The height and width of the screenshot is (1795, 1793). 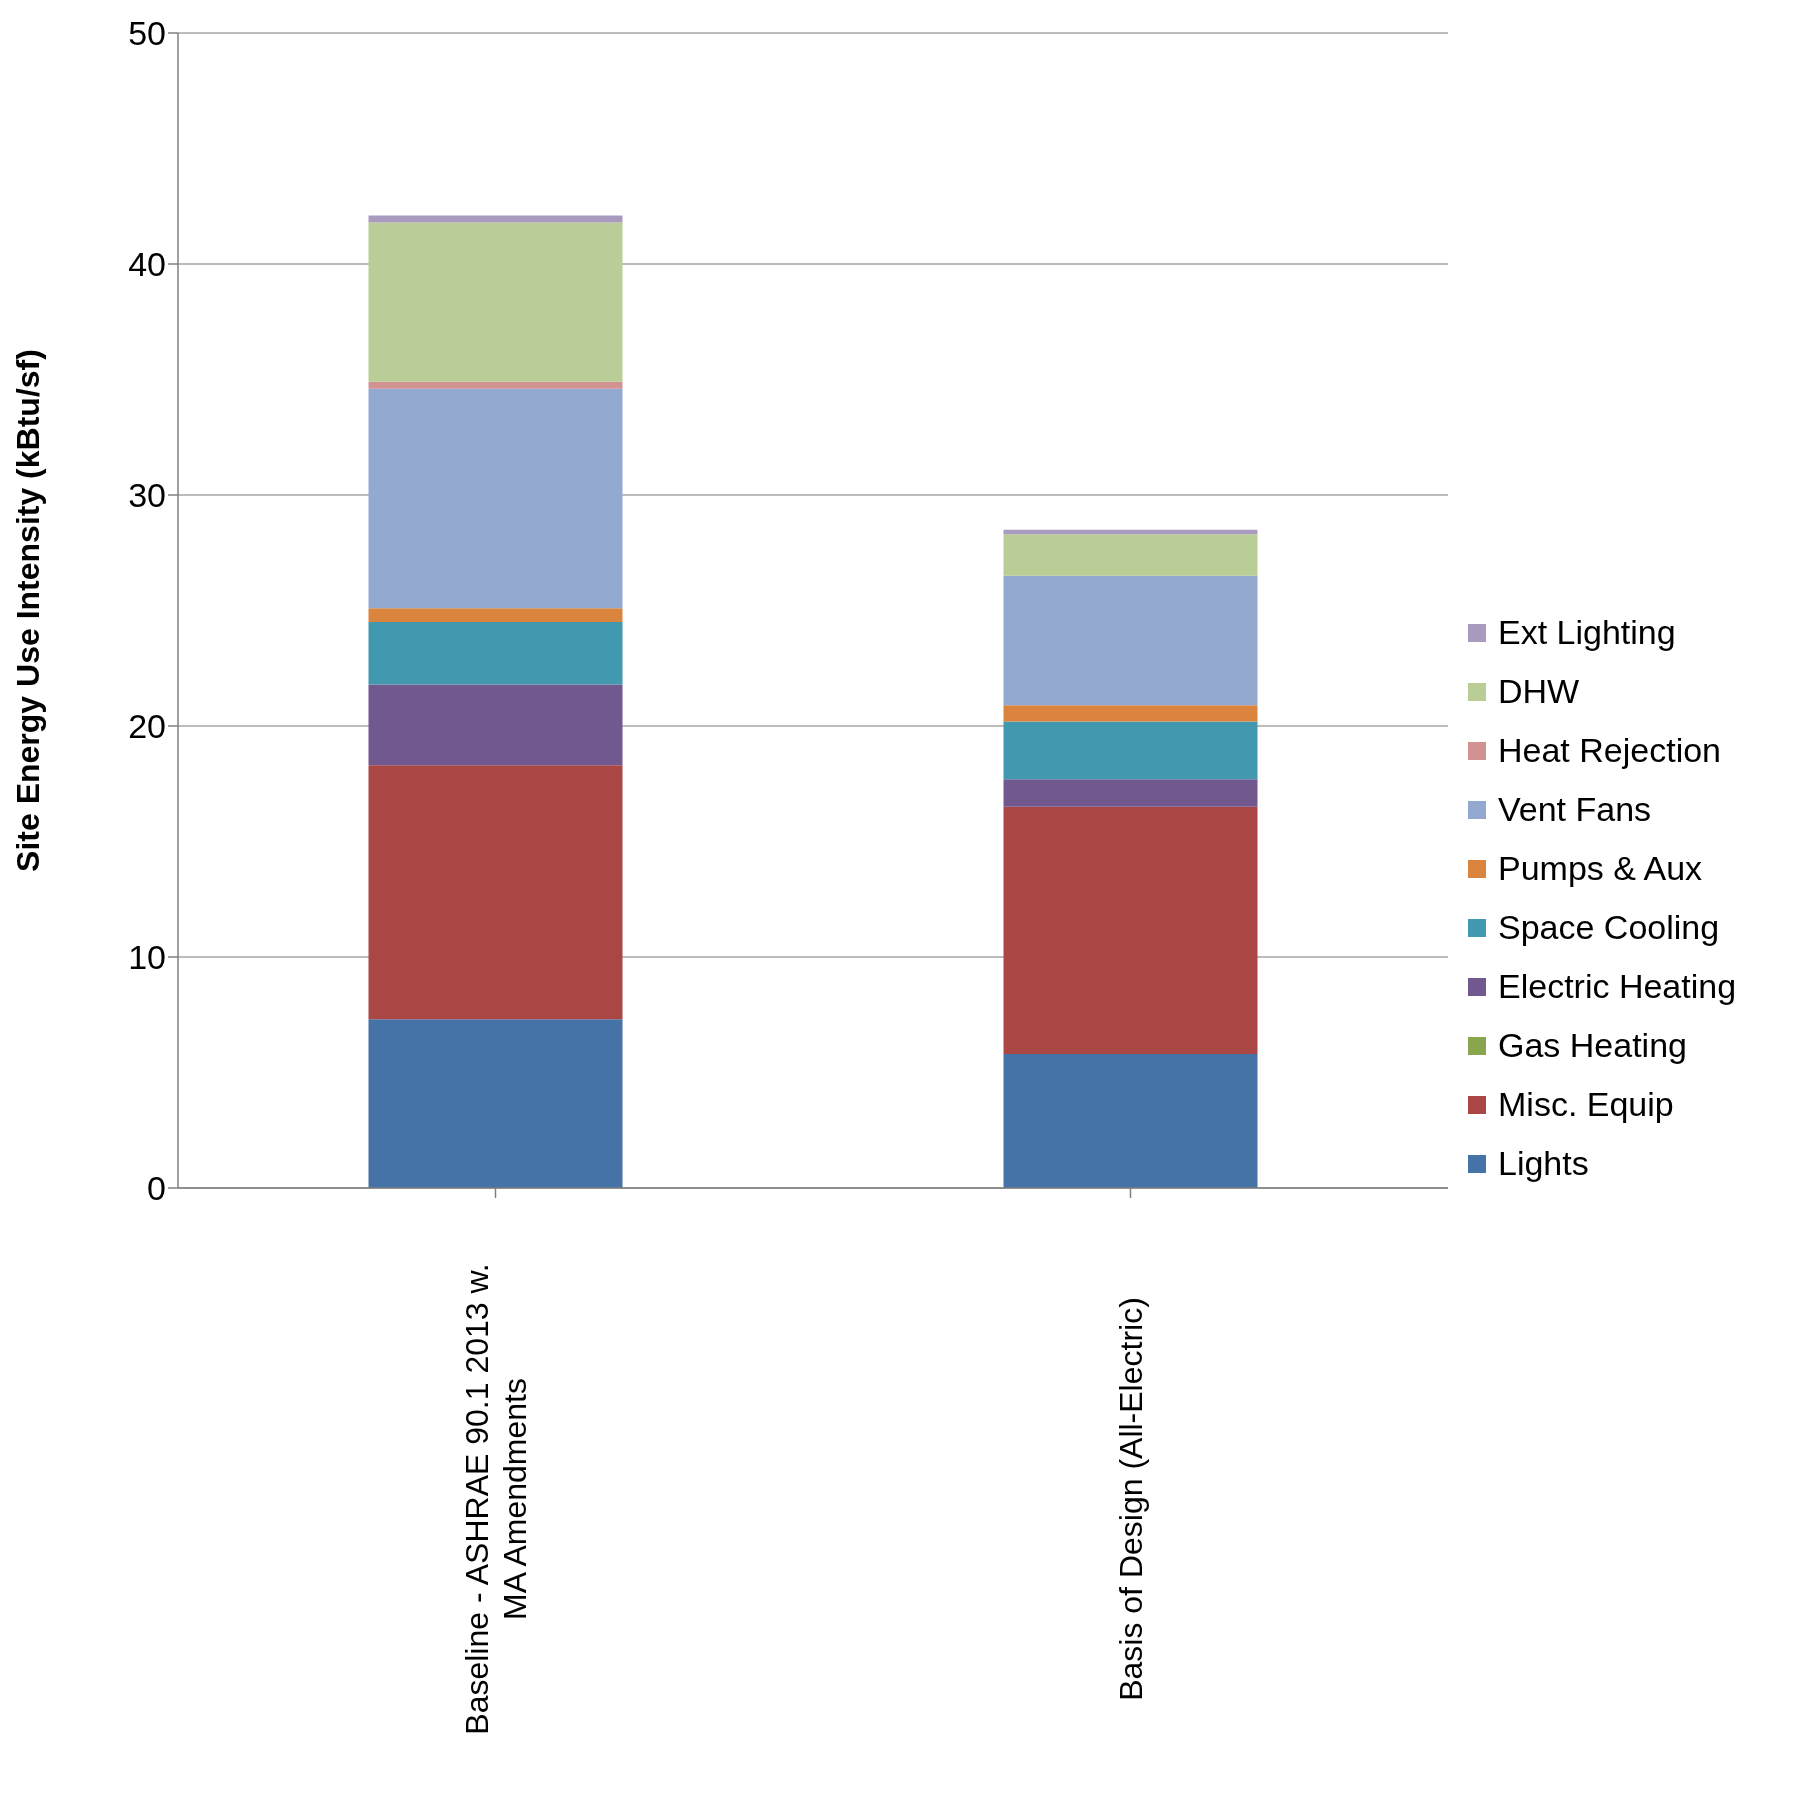 What do you see at coordinates (495, 1499) in the screenshot?
I see `x-tick-label: Baseline - ASHRAE 90.1 2013 w. MA Amendments` at bounding box center [495, 1499].